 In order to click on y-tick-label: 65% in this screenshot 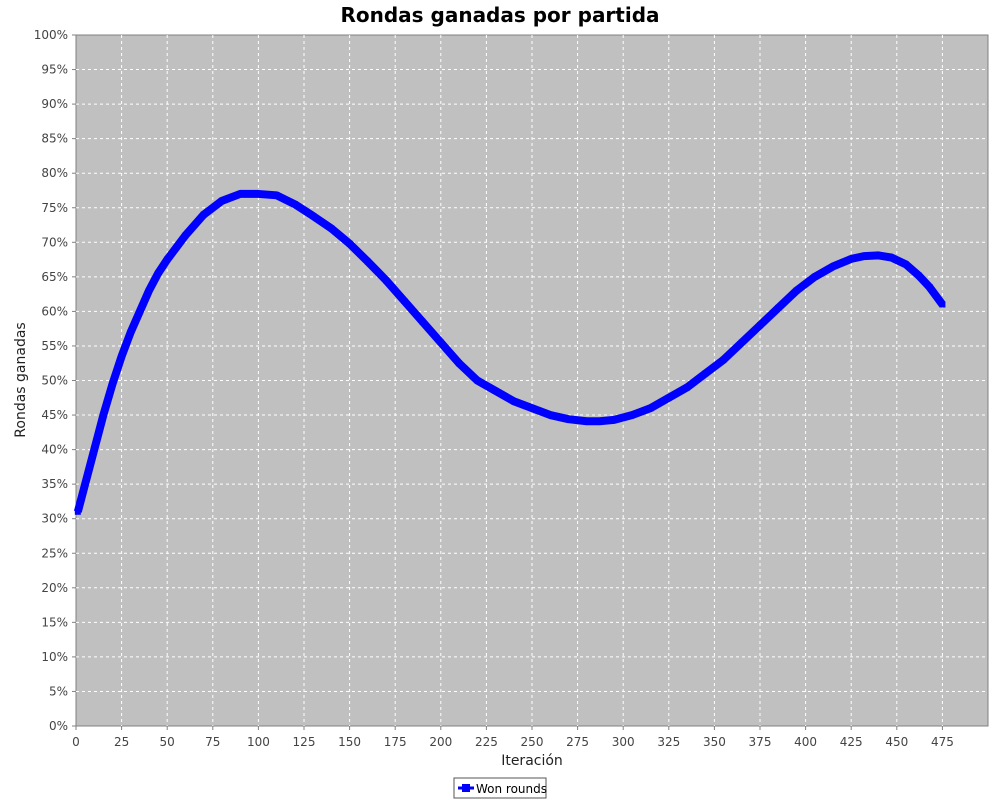, I will do `click(54, 277)`.